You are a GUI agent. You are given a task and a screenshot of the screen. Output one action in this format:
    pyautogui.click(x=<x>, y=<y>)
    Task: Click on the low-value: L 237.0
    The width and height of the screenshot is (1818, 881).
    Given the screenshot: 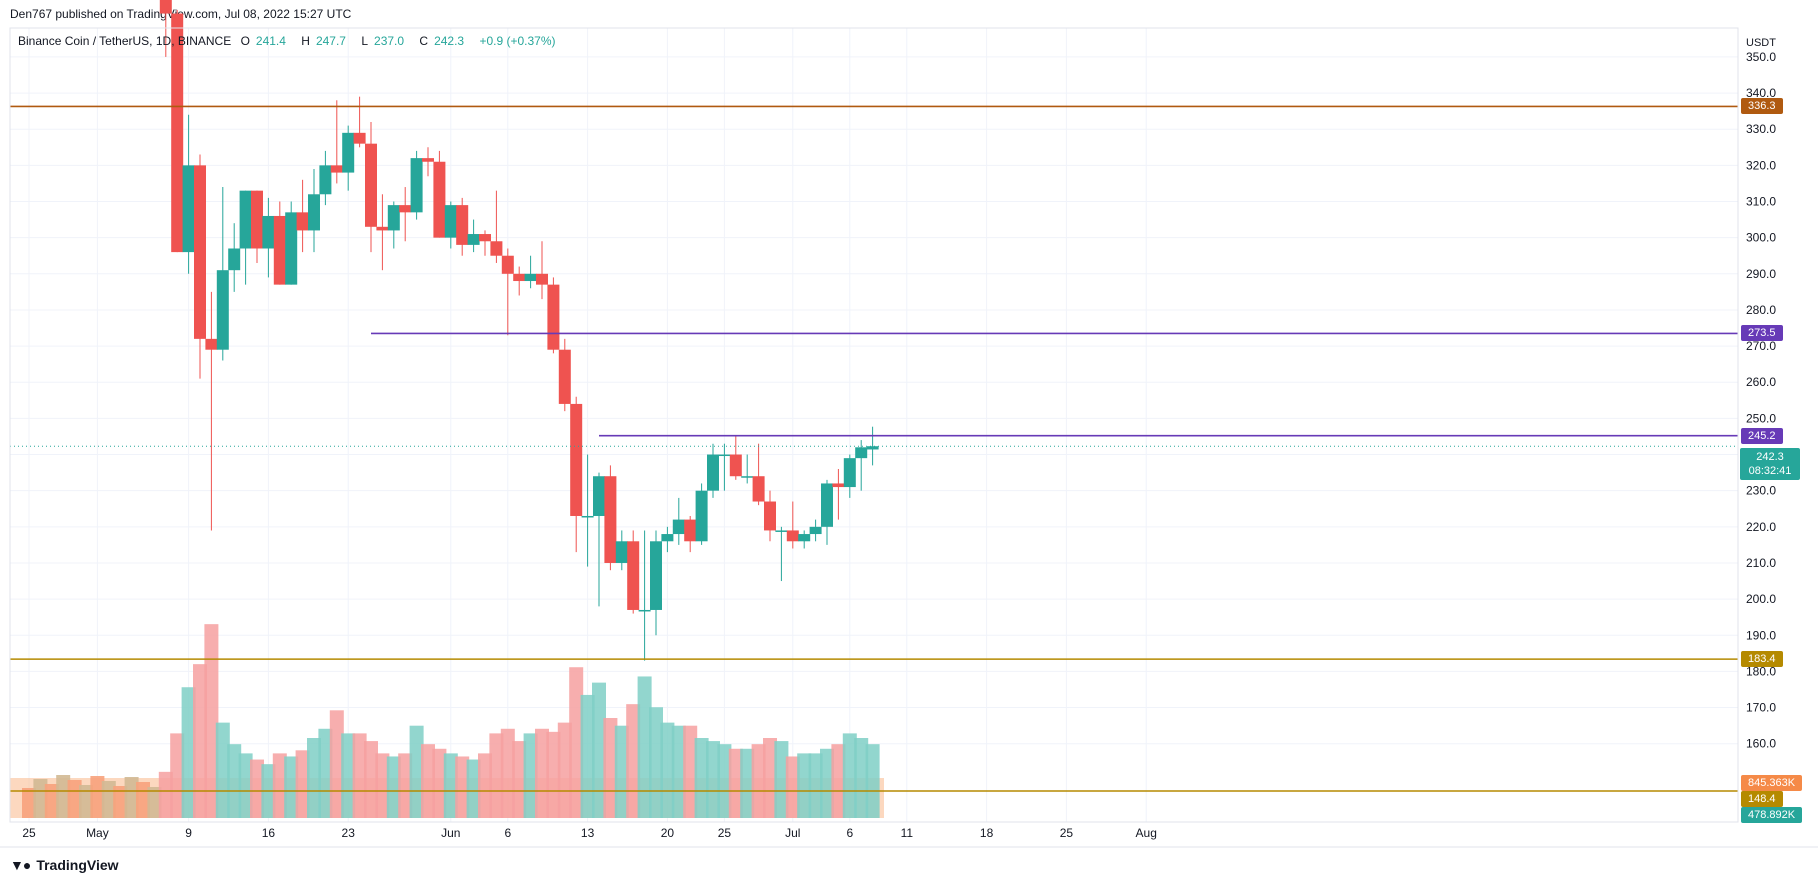 What is the action you would take?
    pyautogui.click(x=383, y=41)
    